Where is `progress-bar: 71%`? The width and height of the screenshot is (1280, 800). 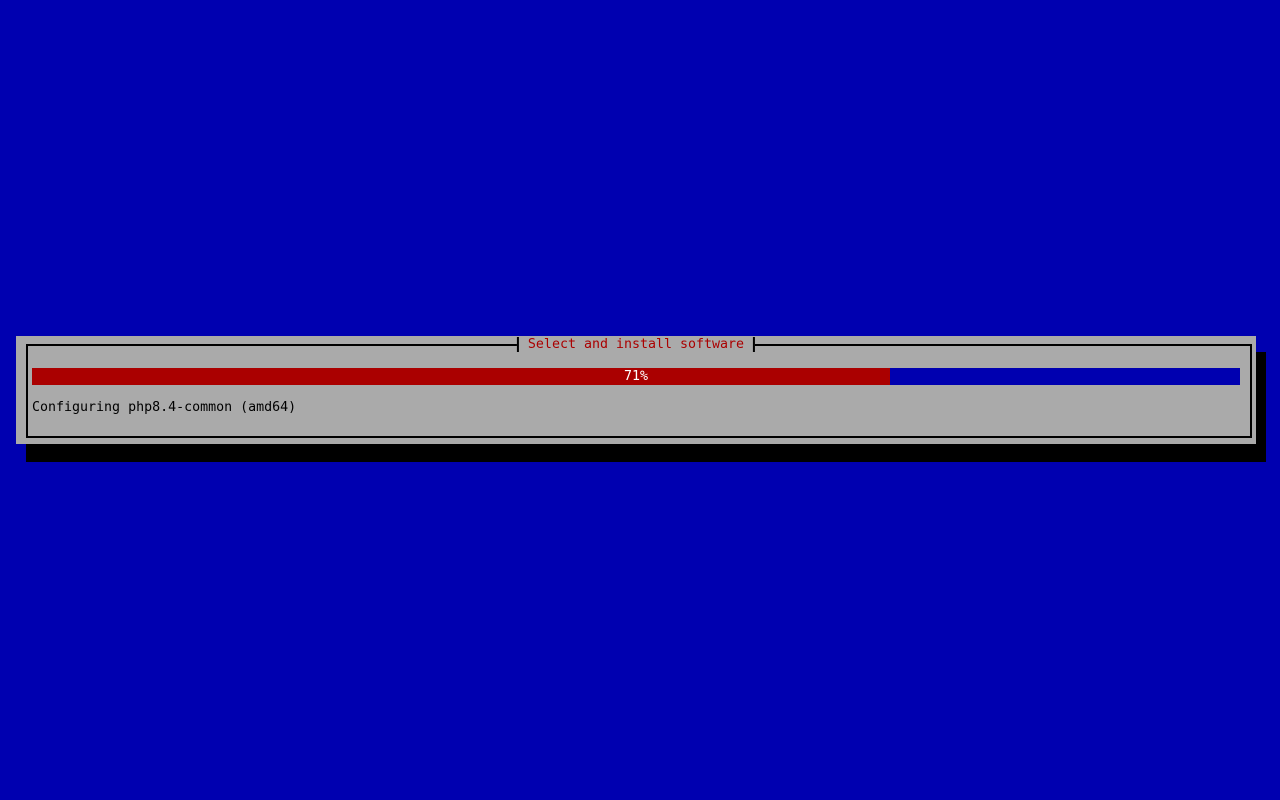 progress-bar: 71% is located at coordinates (636, 376).